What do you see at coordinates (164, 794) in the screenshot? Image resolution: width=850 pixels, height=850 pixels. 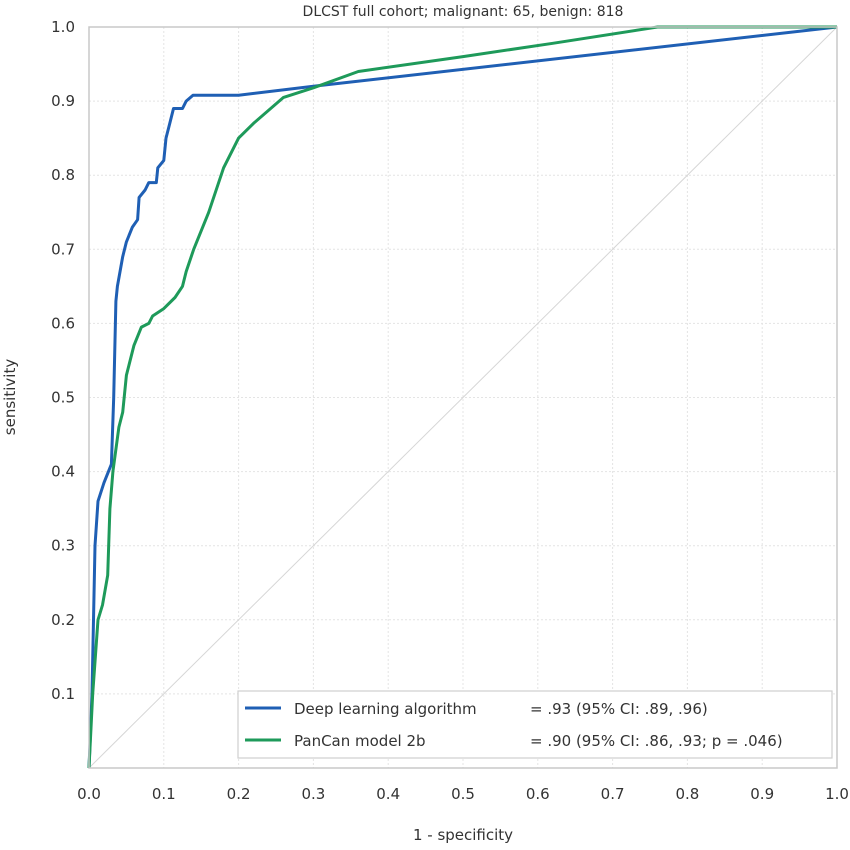 I see `x-tick-label: 0.1` at bounding box center [164, 794].